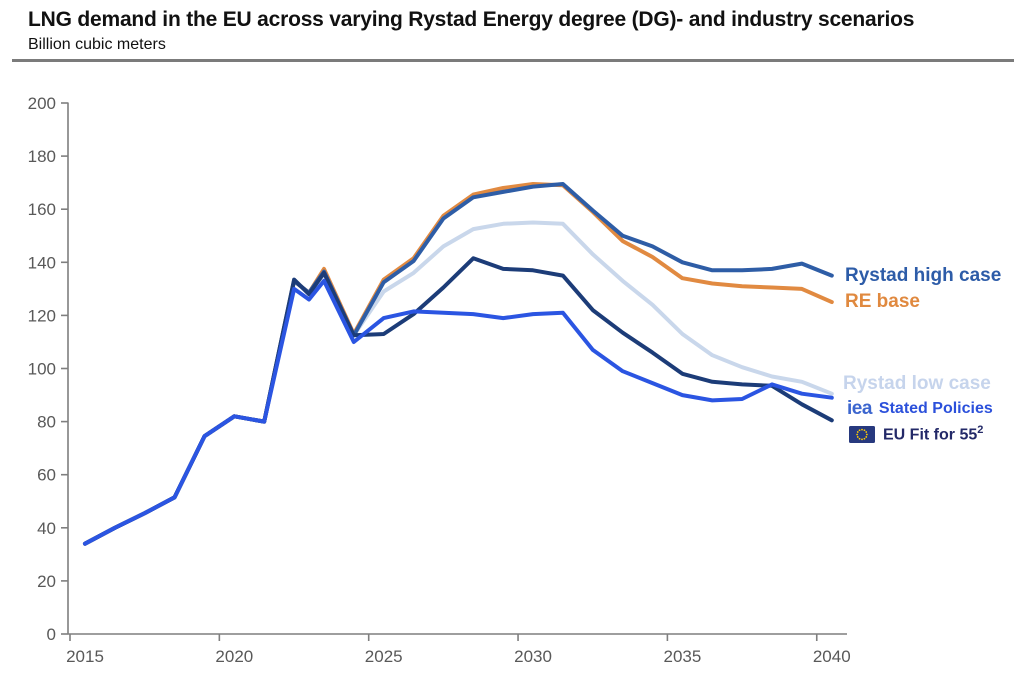  Describe the element at coordinates (384, 656) in the screenshot. I see `svg-text: 2025` at that location.